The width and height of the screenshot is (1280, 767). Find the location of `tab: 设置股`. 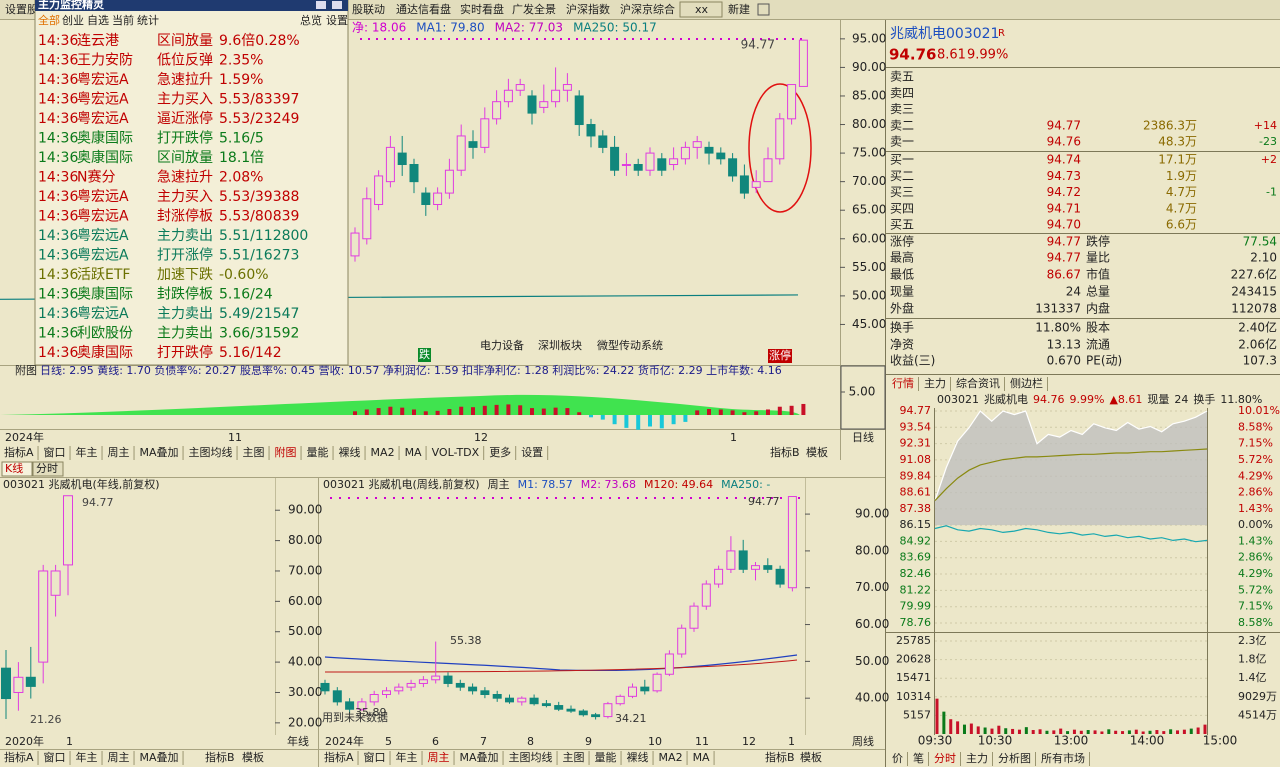

tab: 设置股 is located at coordinates (21, 9).